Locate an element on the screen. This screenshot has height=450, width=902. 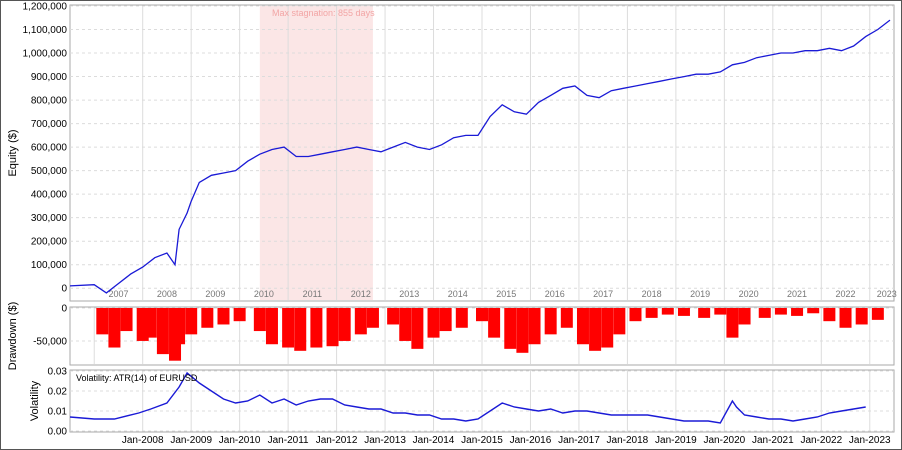
equity-year-label: 2013 is located at coordinates (409, 294).